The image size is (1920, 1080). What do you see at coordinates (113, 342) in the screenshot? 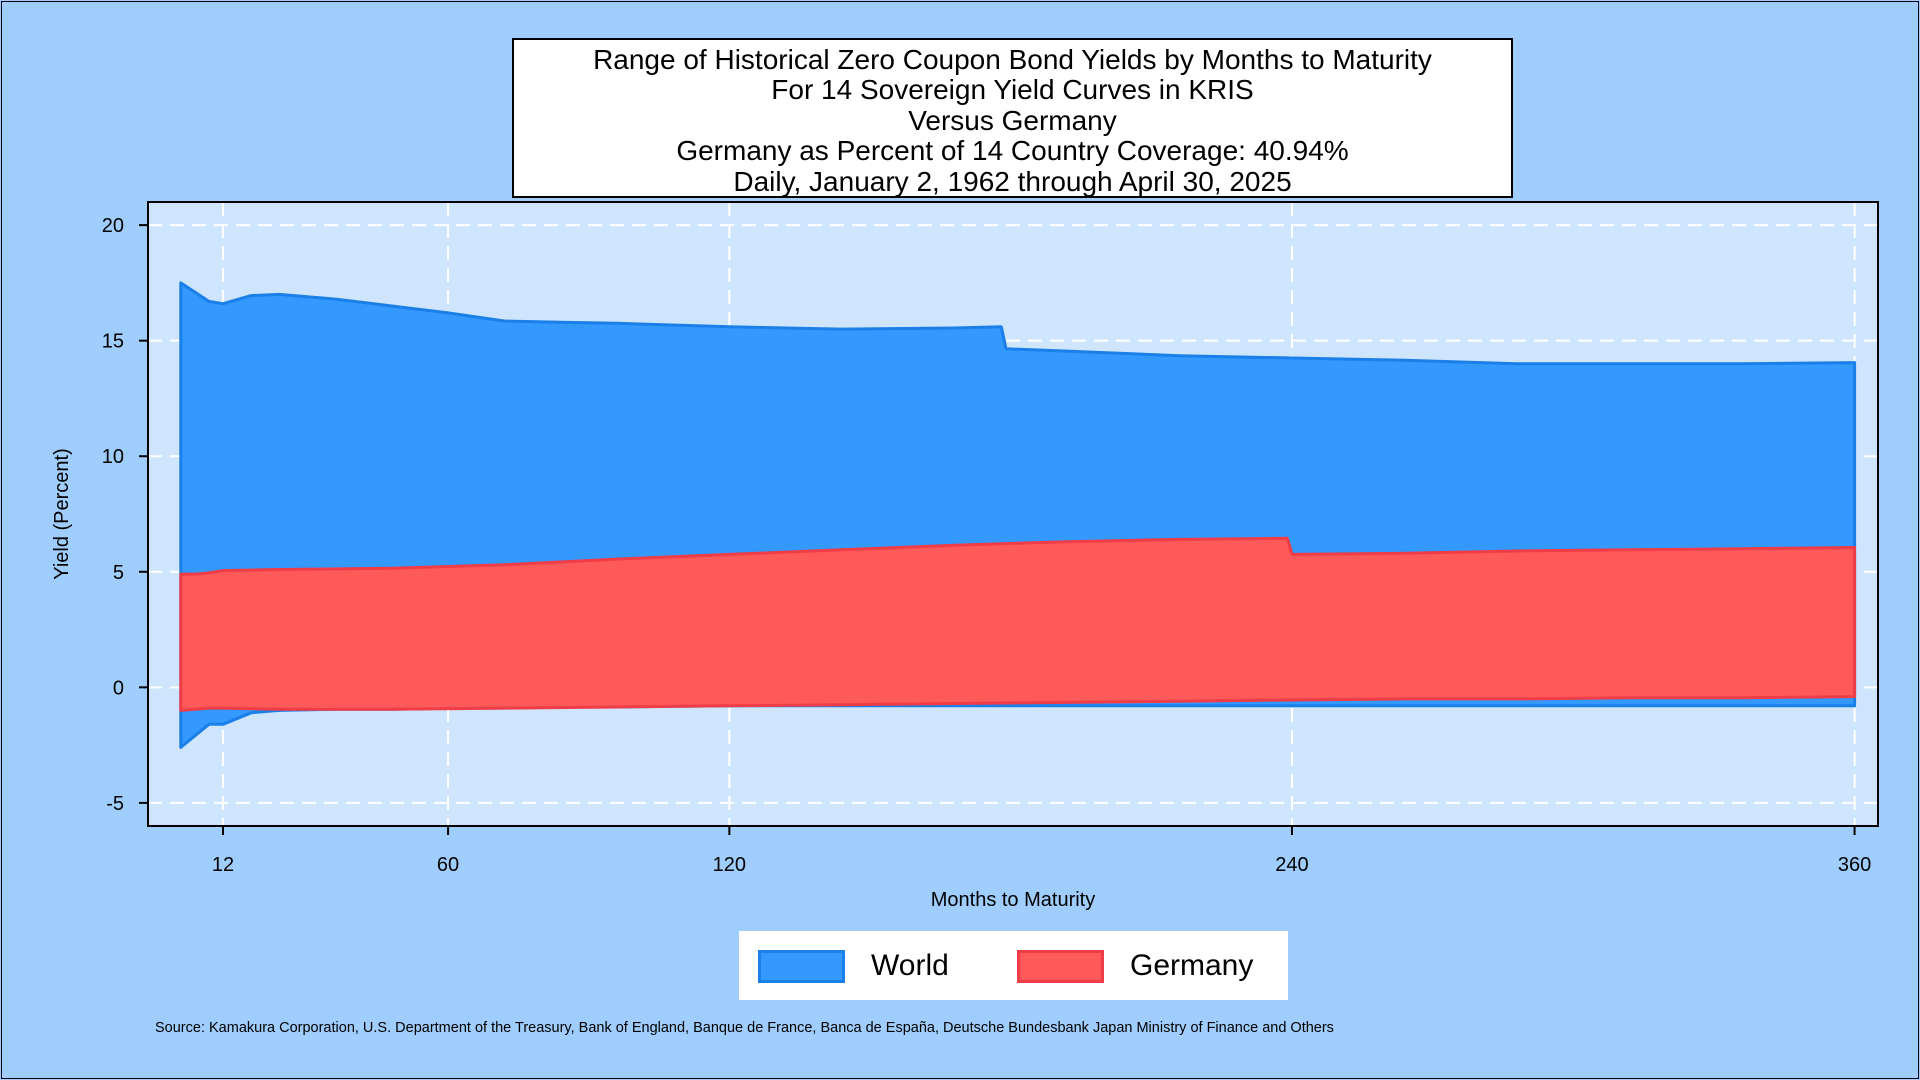
I see `y-tick-label: 15` at bounding box center [113, 342].